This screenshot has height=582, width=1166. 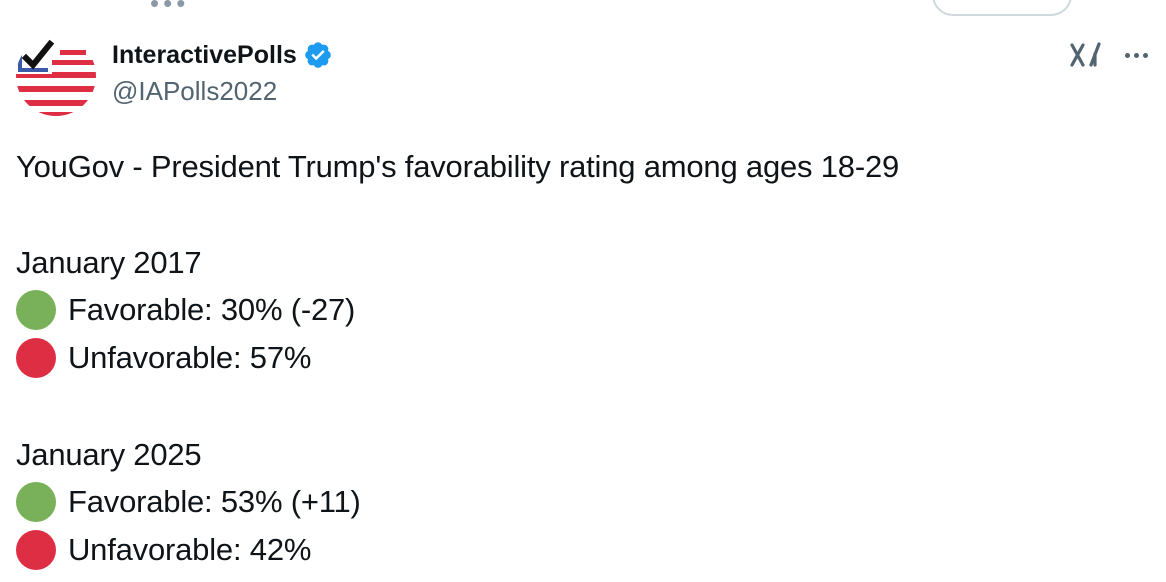 What do you see at coordinates (582, 502) in the screenshot?
I see `favorable-item: Favorable: 53% (+11)` at bounding box center [582, 502].